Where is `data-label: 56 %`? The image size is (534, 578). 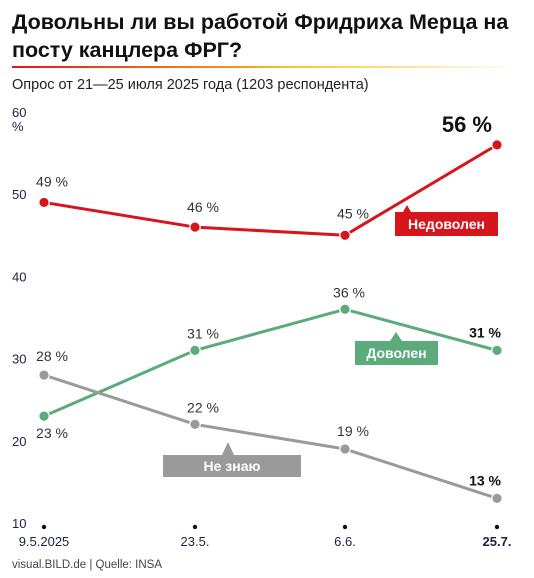 data-label: 56 % is located at coordinates (467, 124).